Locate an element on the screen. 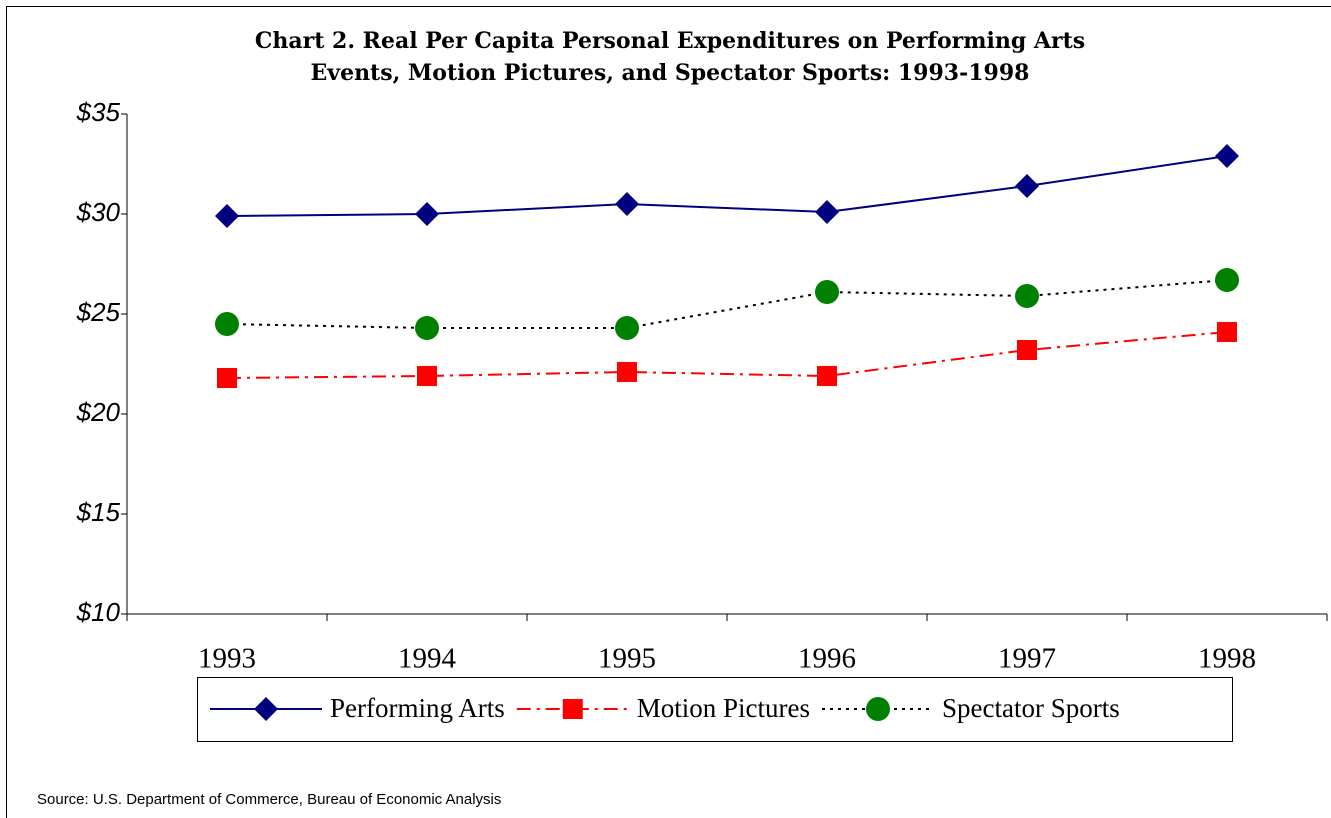 The height and width of the screenshot is (818, 1331). legend-label: Motion Pictures is located at coordinates (723, 708).